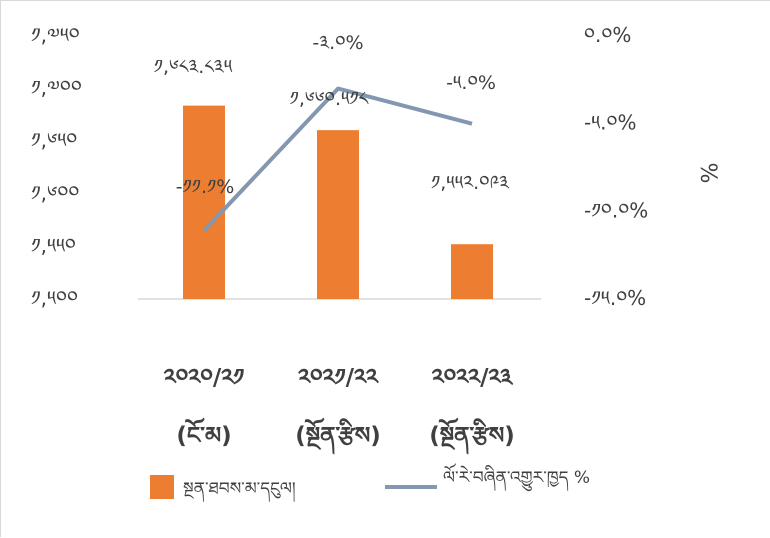  Describe the element at coordinates (615, 298) in the screenshot. I see `y-right-tick-label: -༡༥.༠%` at that location.